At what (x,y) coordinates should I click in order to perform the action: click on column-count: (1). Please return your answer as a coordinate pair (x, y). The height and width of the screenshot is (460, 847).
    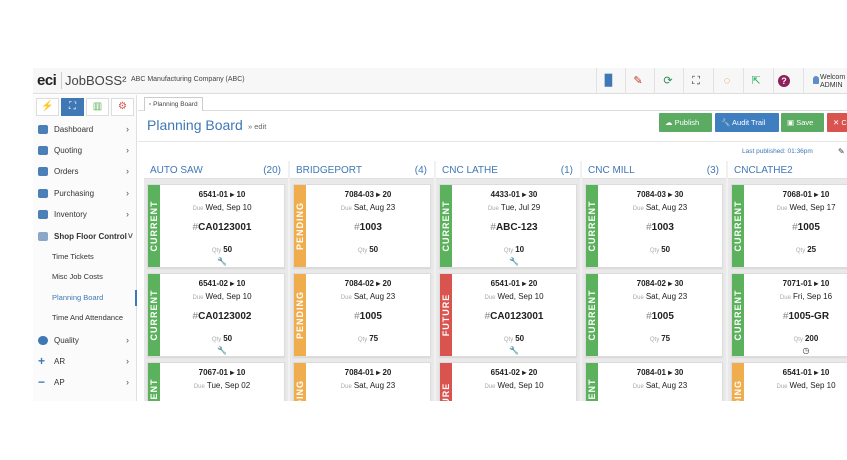
    Looking at the image, I should click on (566, 170).